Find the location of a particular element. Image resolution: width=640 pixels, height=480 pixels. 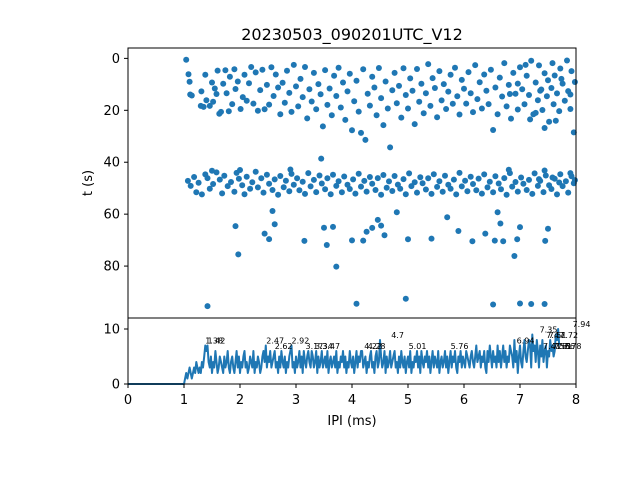

peak-label: 7.51 is located at coordinates (558, 335).